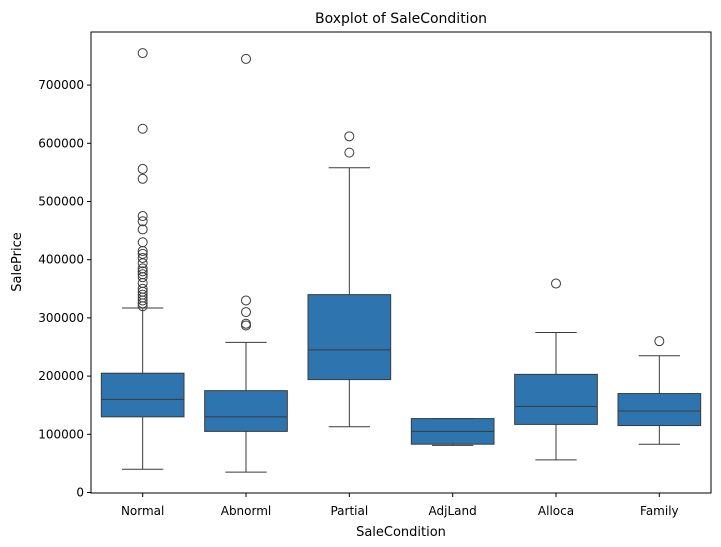  What do you see at coordinates (80, 493) in the screenshot?
I see `y-tick-label: 0` at bounding box center [80, 493].